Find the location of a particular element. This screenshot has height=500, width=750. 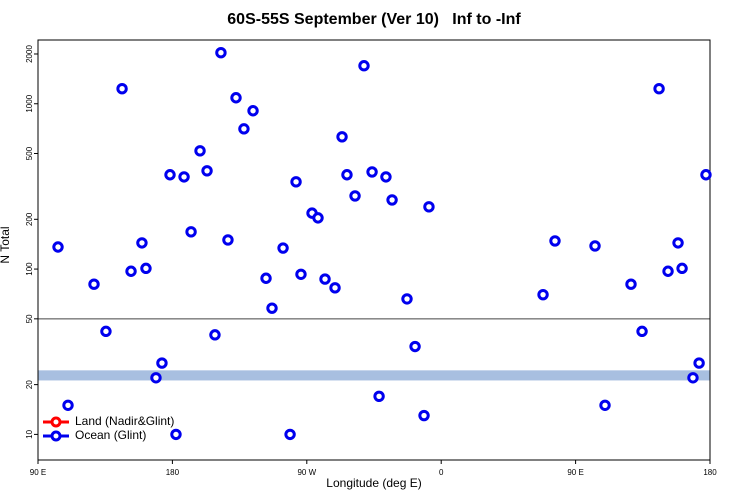

y-tick-label: 10 is located at coordinates (29, 433).